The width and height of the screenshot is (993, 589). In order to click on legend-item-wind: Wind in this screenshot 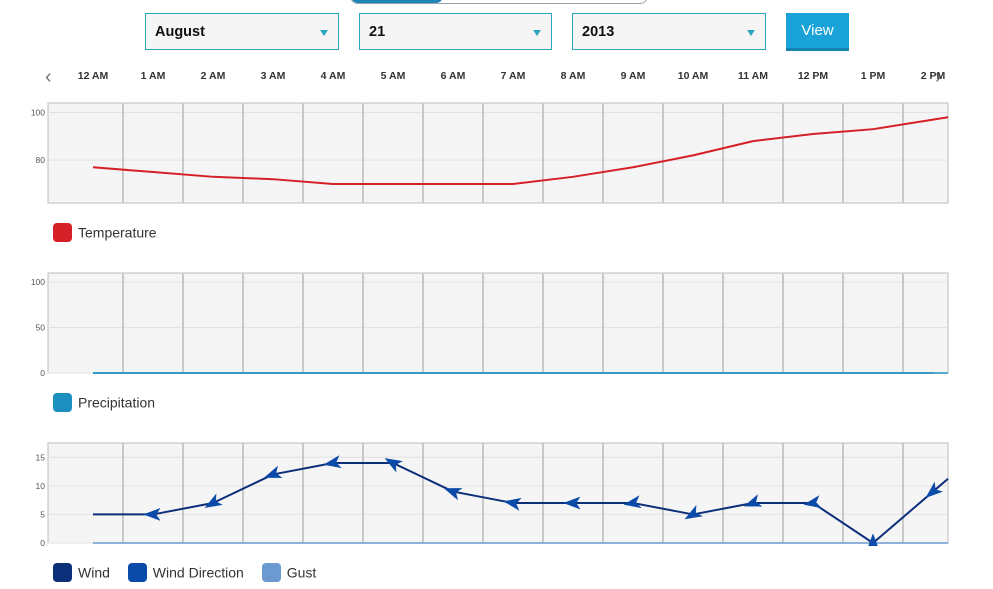, I will do `click(81, 572)`.